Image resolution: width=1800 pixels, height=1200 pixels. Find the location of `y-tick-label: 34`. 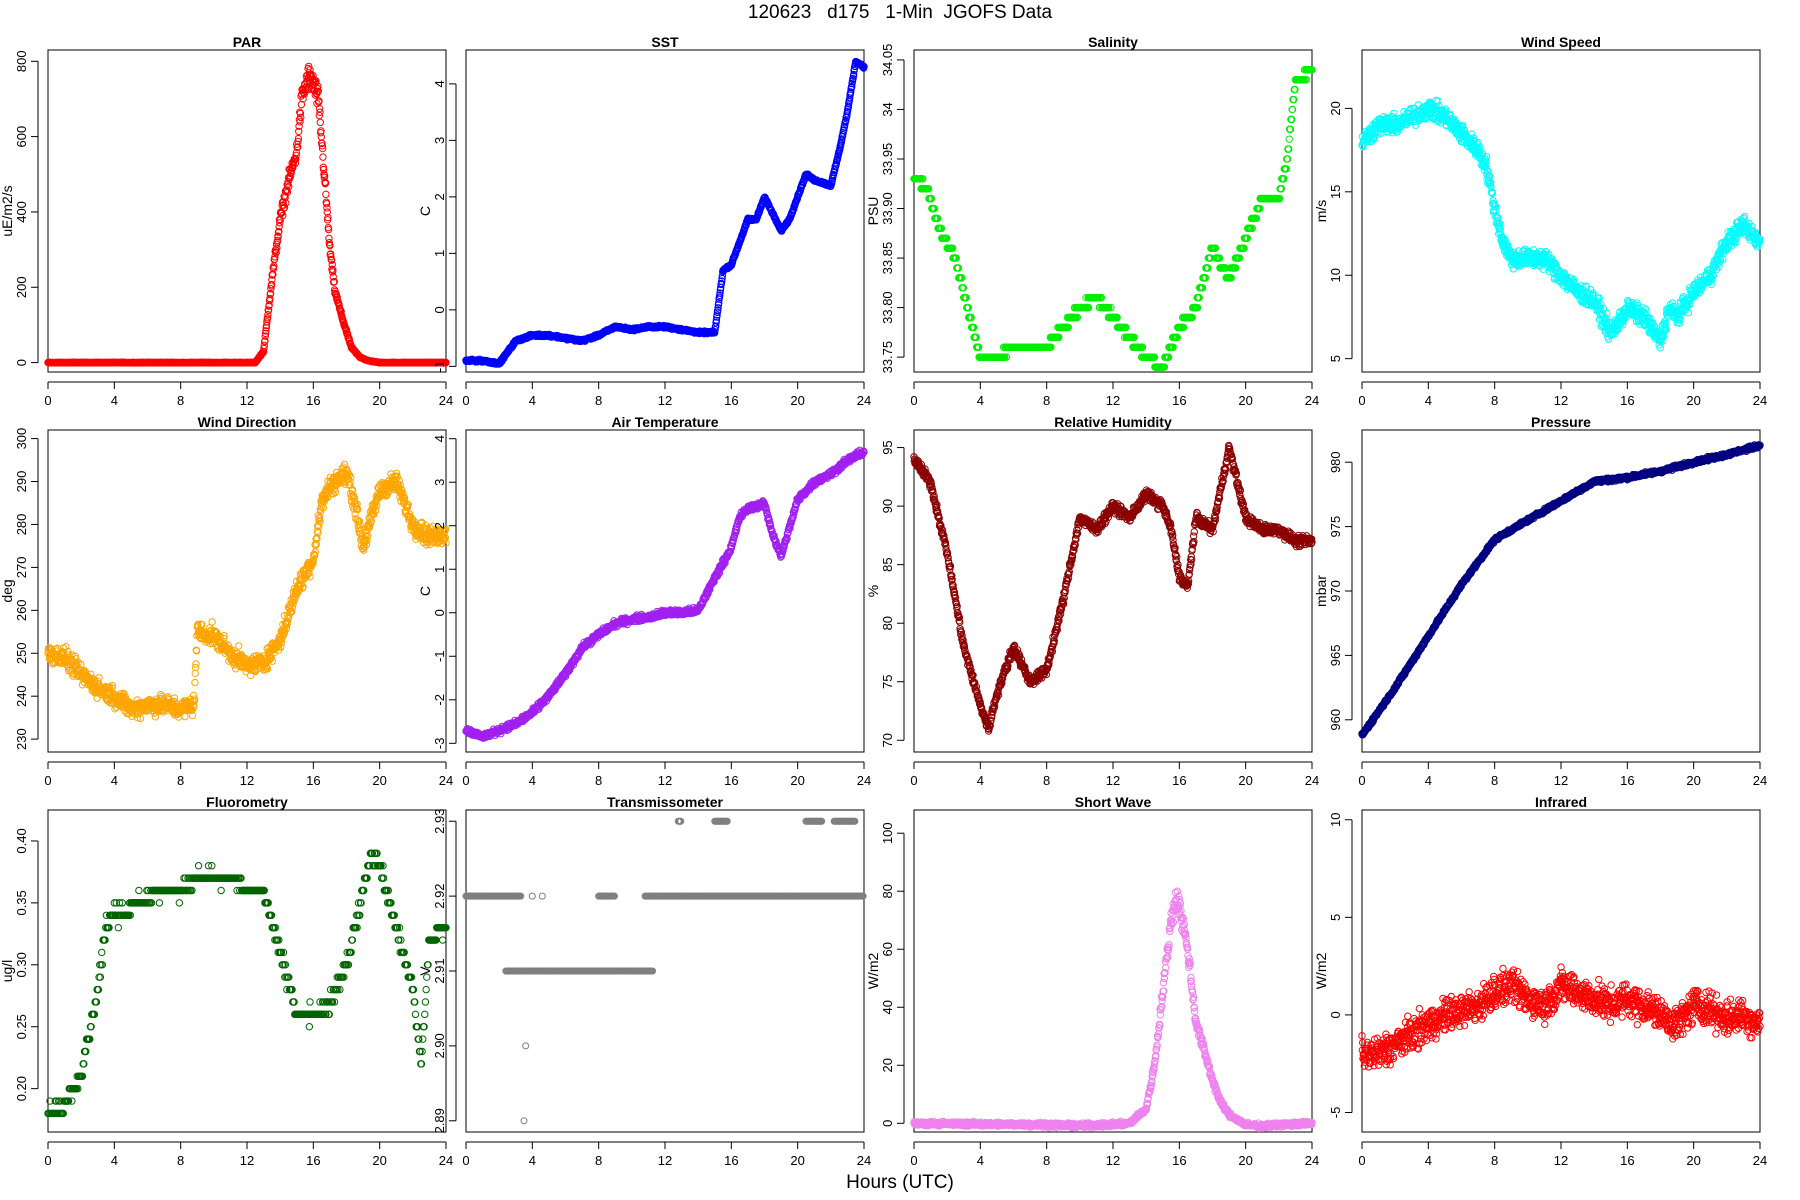

y-tick-label: 34 is located at coordinates (887, 109).